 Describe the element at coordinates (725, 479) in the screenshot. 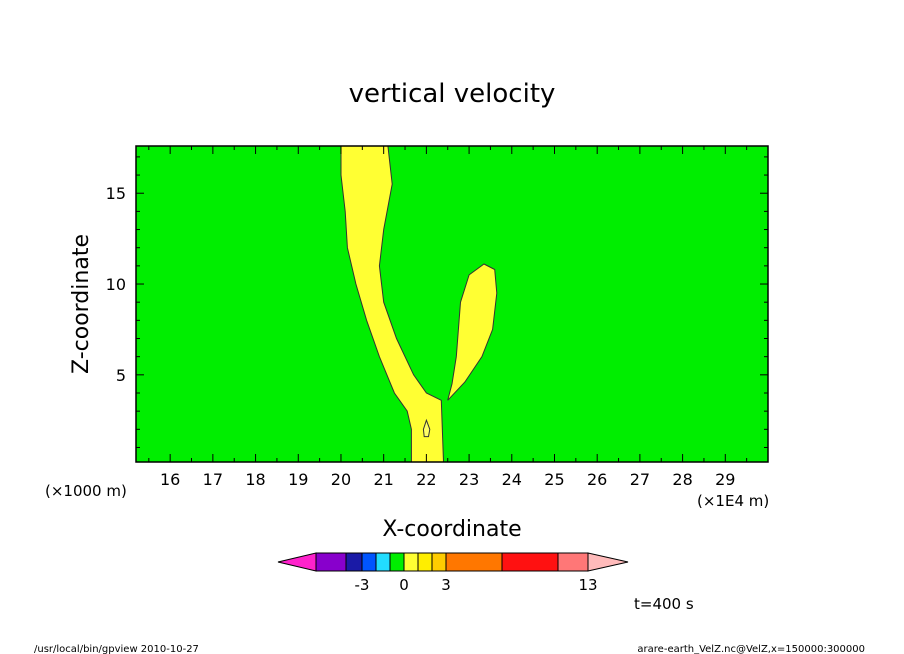

I see `x-tick-label: 29` at that location.